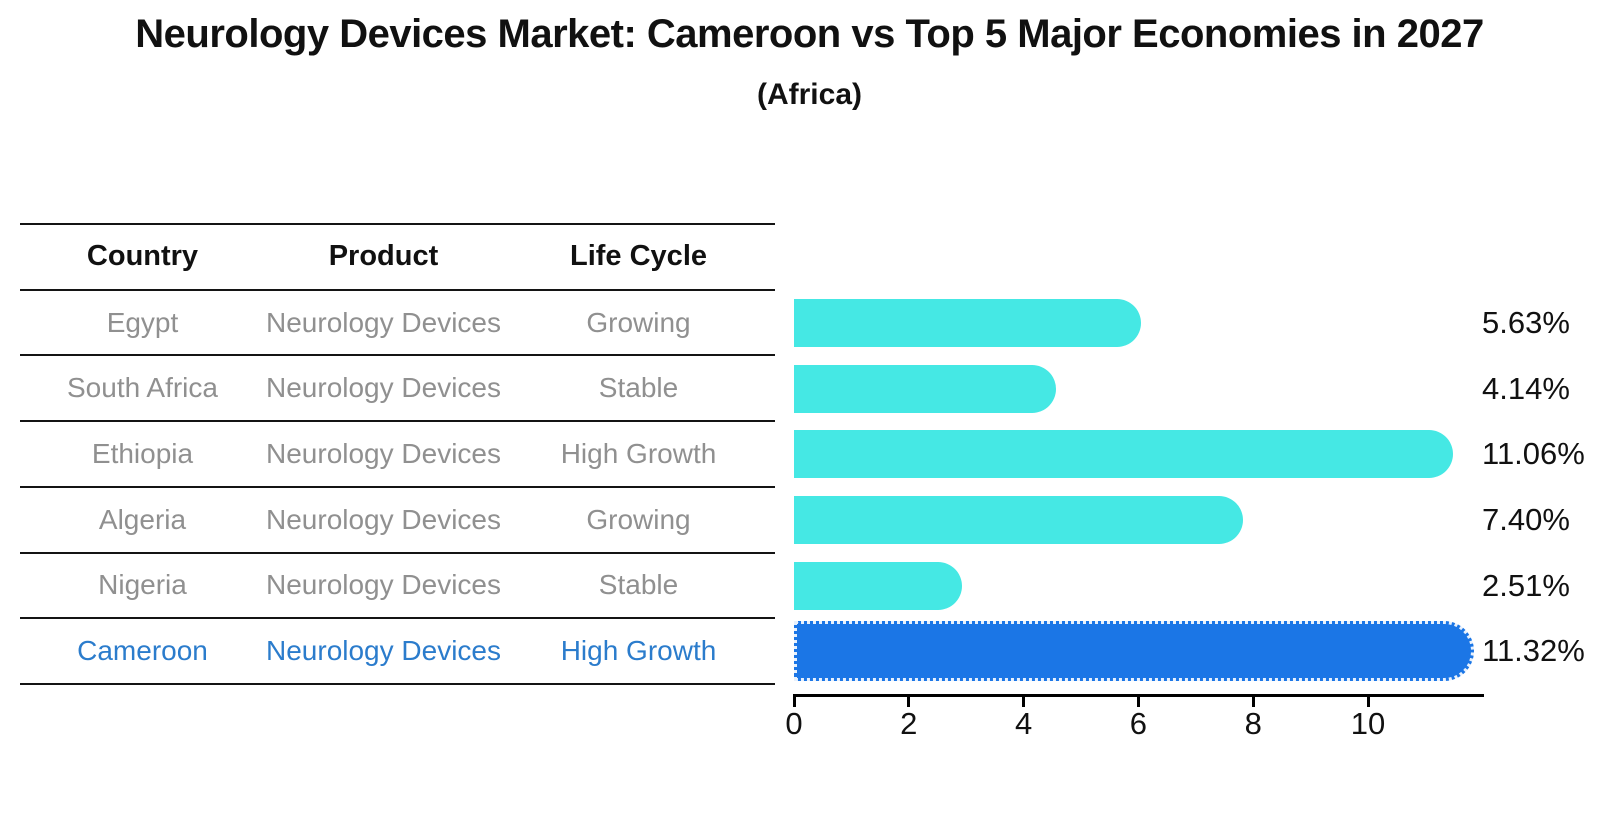 This screenshot has height=823, width=1619. What do you see at coordinates (142, 322) in the screenshot?
I see `cell-country: Egypt` at bounding box center [142, 322].